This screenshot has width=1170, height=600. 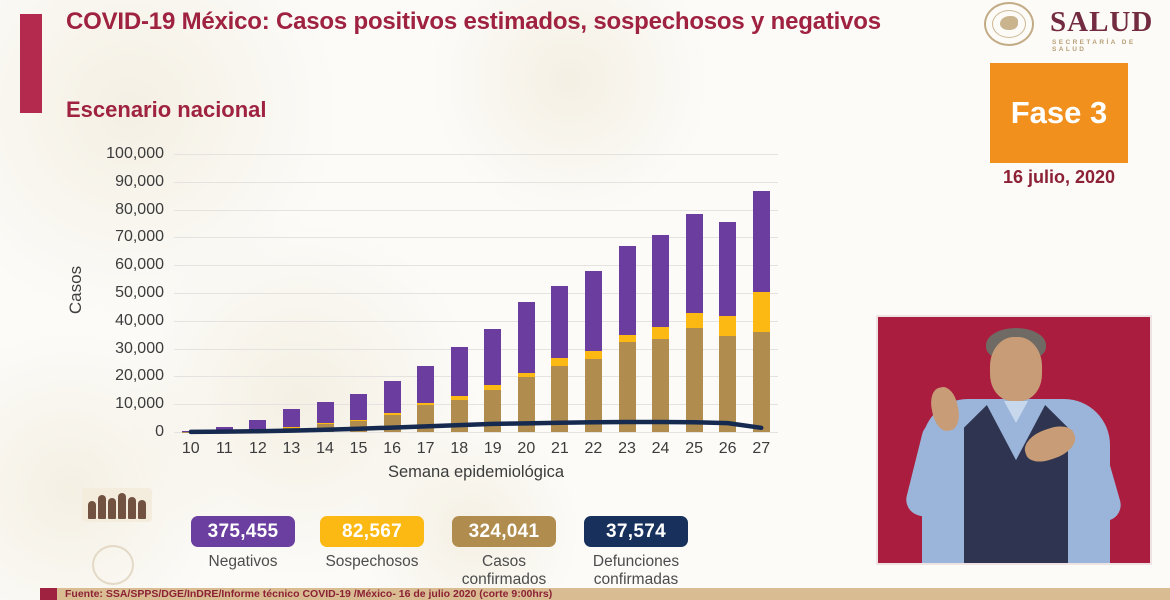 I want to click on y-tick-label: 30,000, so click(x=139, y=348).